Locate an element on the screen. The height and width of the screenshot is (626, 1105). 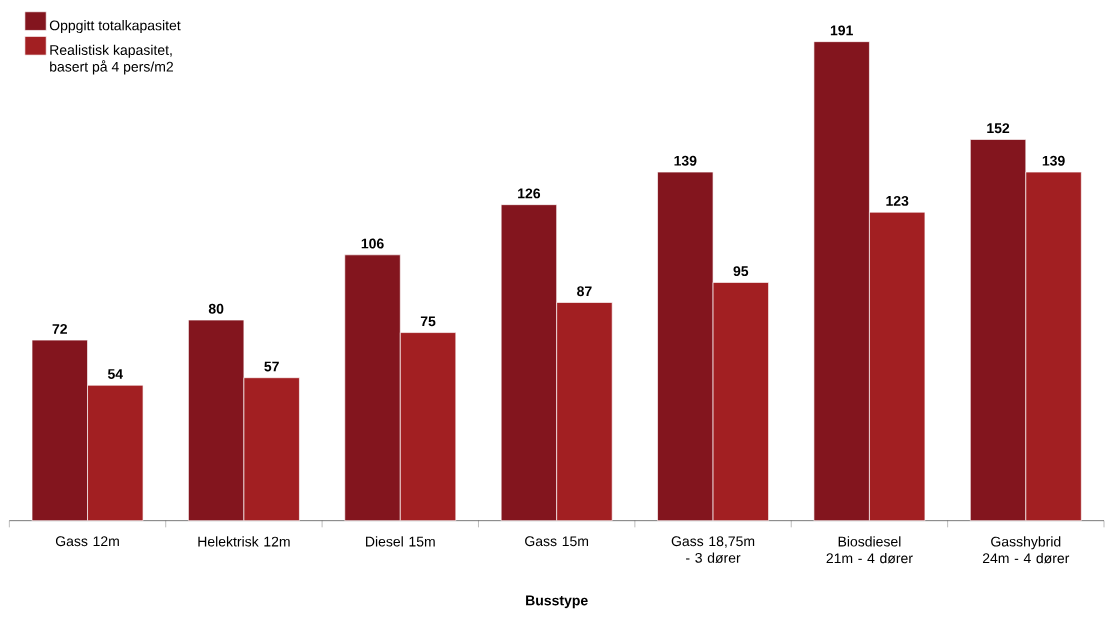
data-label: 126 is located at coordinates (529, 193).